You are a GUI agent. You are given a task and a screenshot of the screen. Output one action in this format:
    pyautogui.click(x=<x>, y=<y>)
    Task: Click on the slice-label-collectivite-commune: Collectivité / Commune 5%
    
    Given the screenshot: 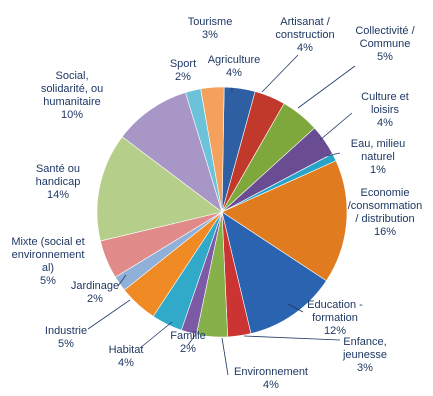 What is the action you would take?
    pyautogui.click(x=385, y=44)
    